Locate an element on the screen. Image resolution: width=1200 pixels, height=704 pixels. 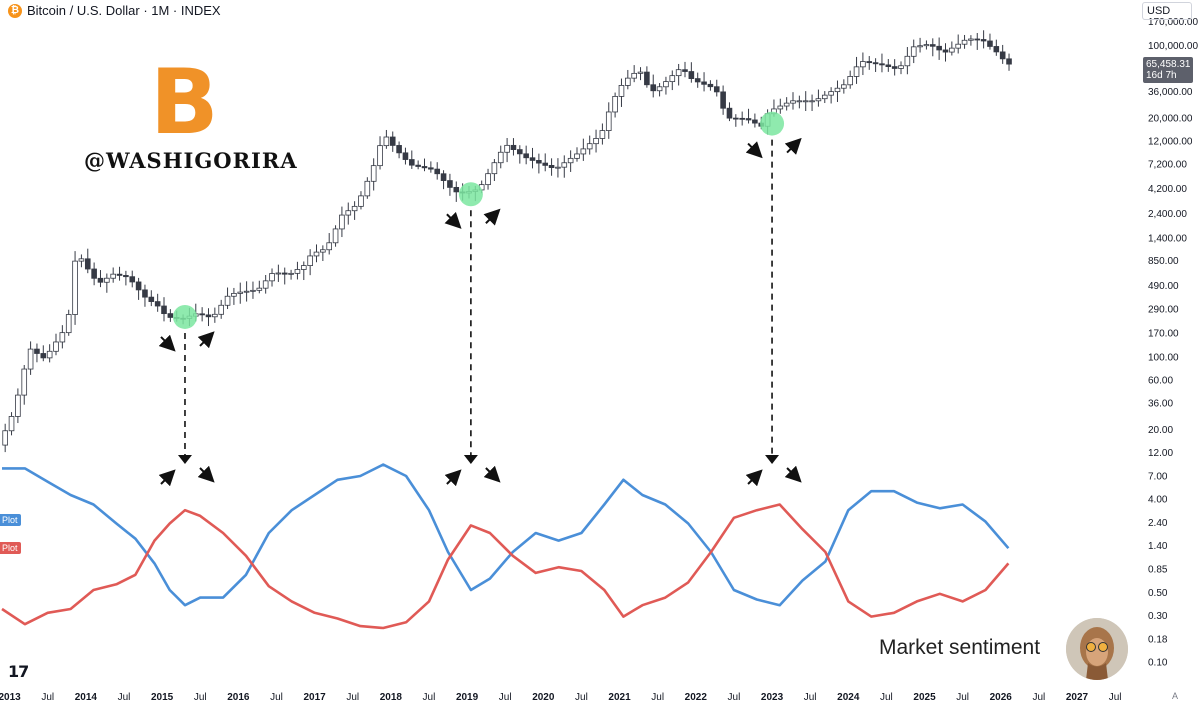
tradingview-logo-icon: 17 is located at coordinates (18, 671).